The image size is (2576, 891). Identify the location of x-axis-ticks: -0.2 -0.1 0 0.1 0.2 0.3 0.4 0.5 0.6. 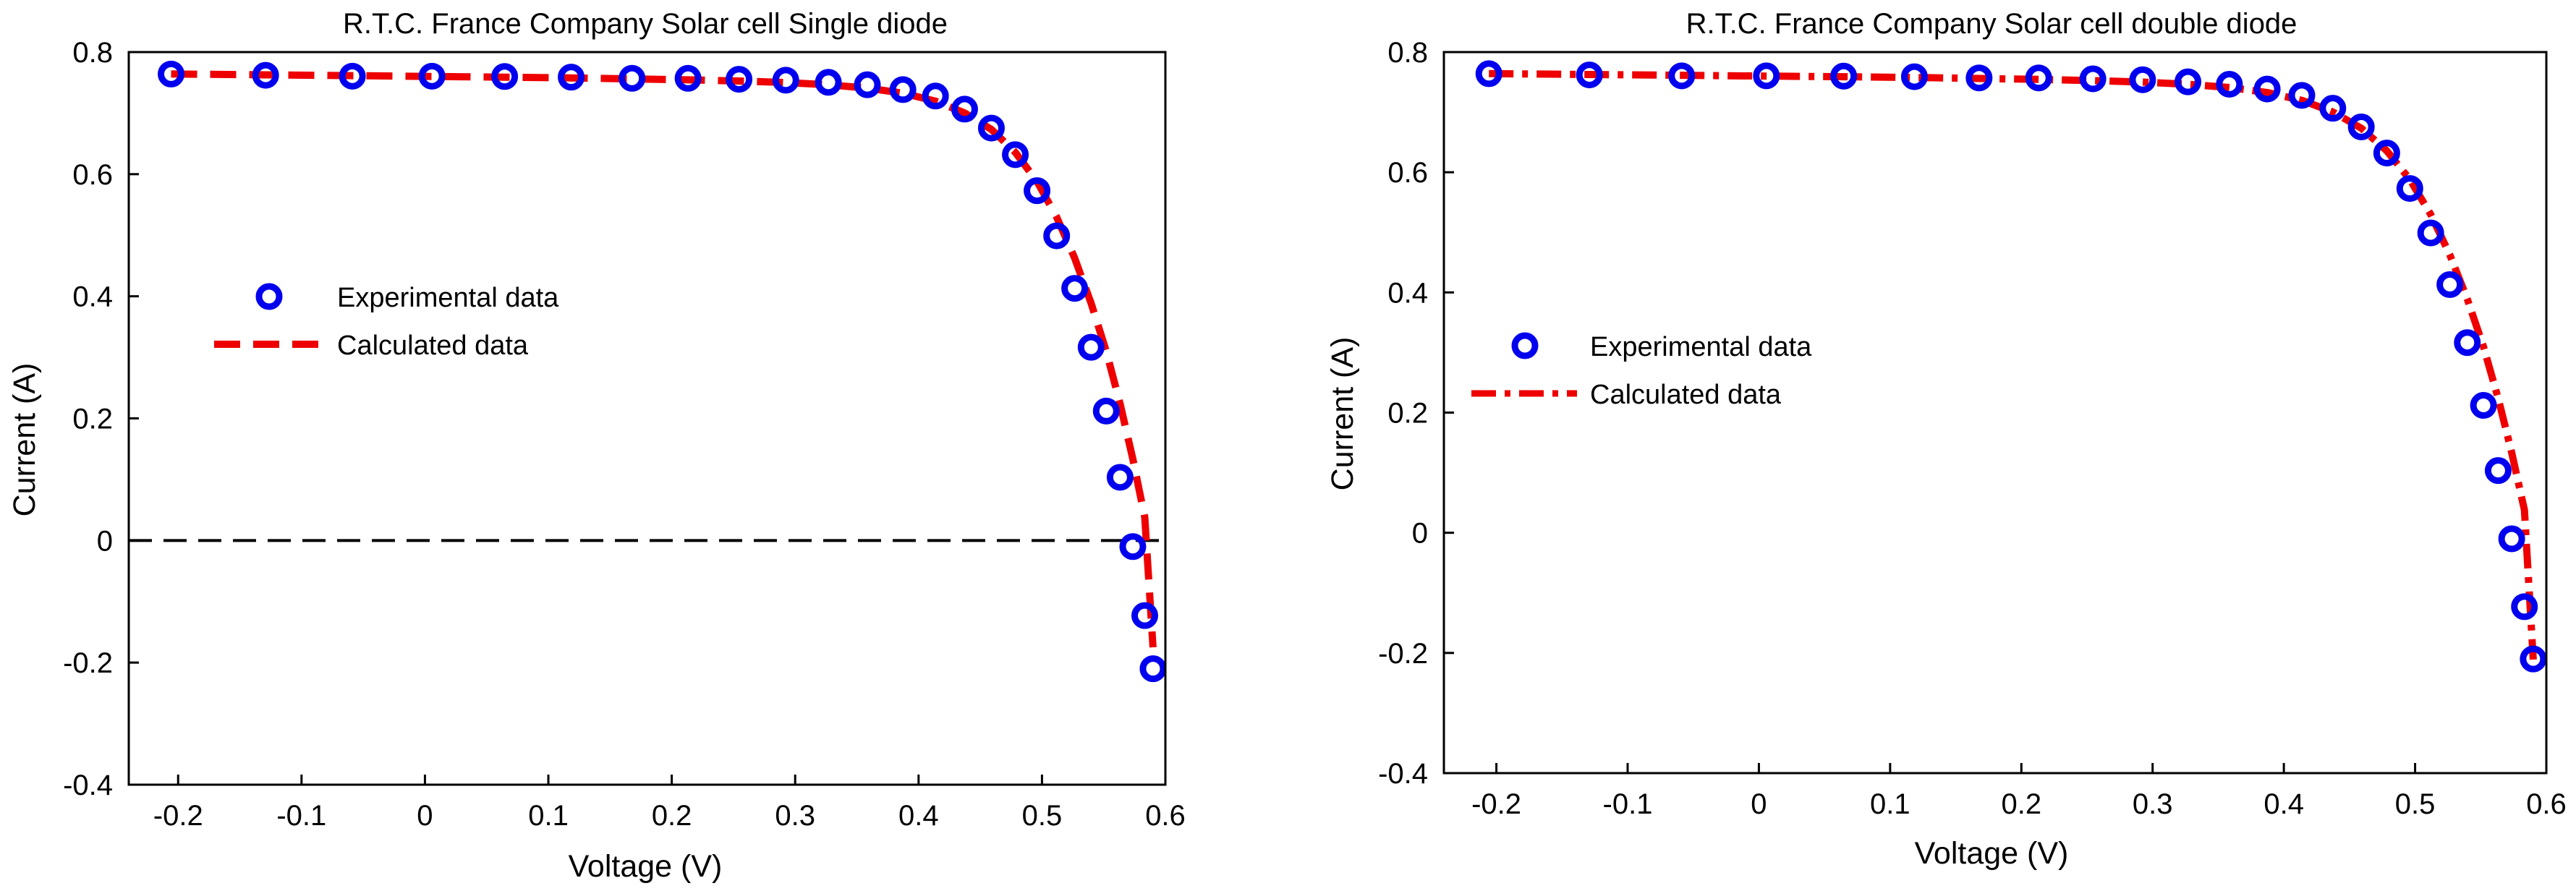
(669, 803).